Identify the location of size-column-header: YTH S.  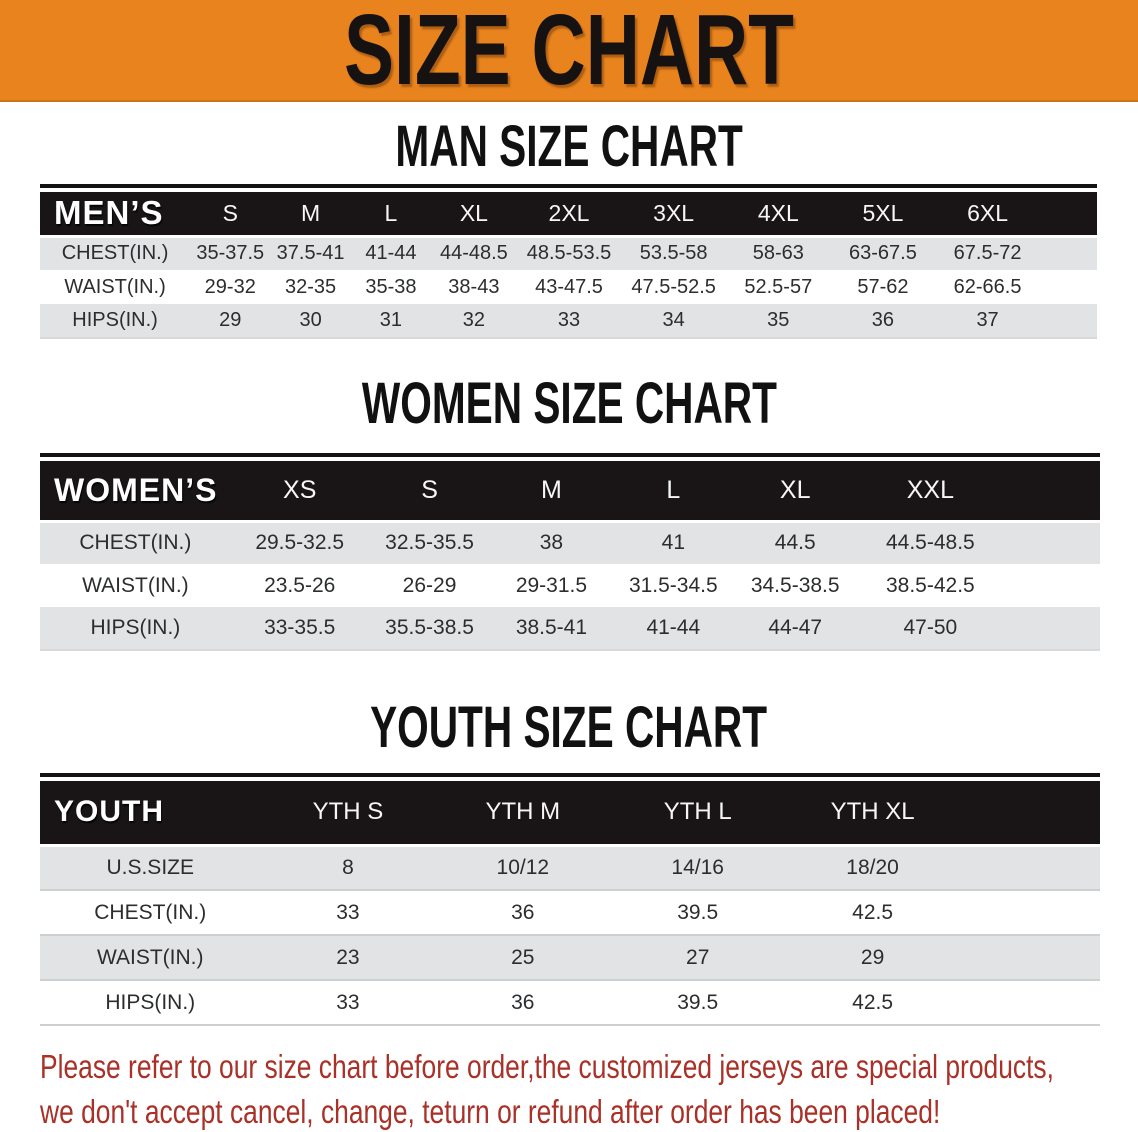
(348, 814).